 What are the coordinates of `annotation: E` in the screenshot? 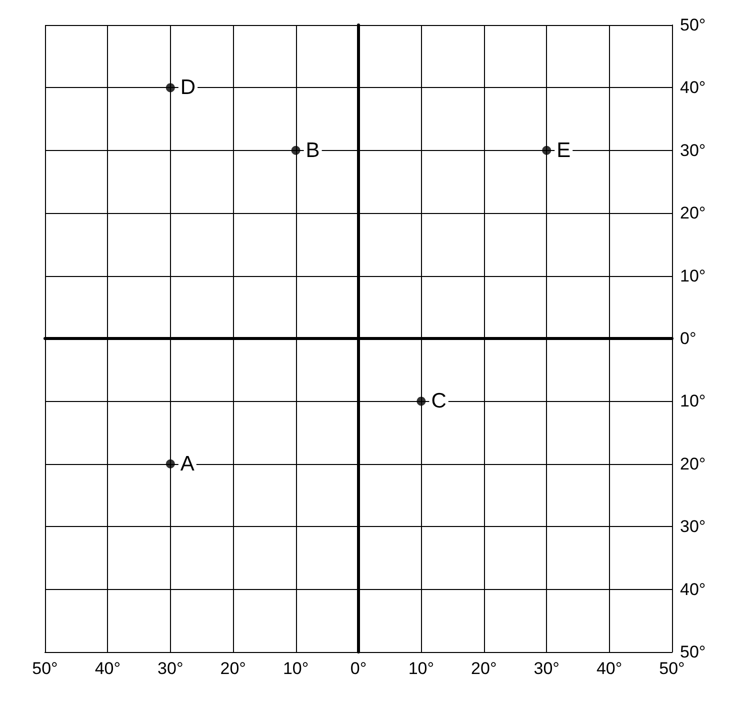 It's located at (563, 150).